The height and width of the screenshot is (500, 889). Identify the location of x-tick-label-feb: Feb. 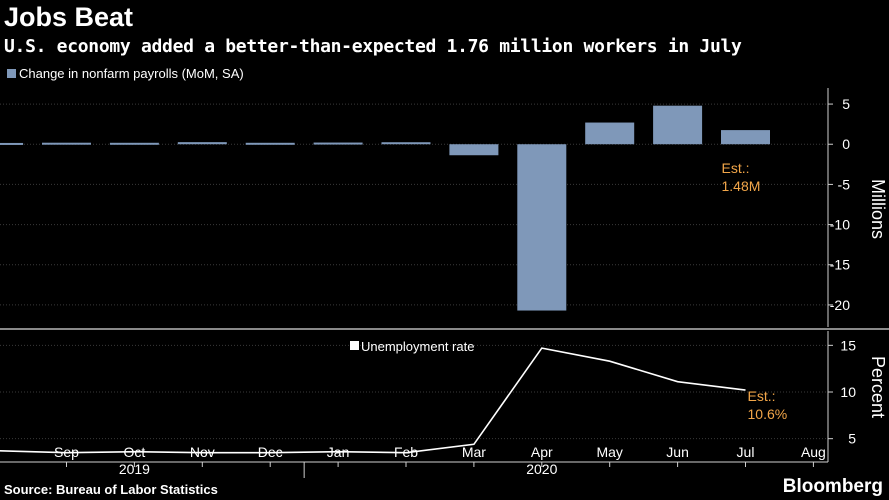
(406, 452).